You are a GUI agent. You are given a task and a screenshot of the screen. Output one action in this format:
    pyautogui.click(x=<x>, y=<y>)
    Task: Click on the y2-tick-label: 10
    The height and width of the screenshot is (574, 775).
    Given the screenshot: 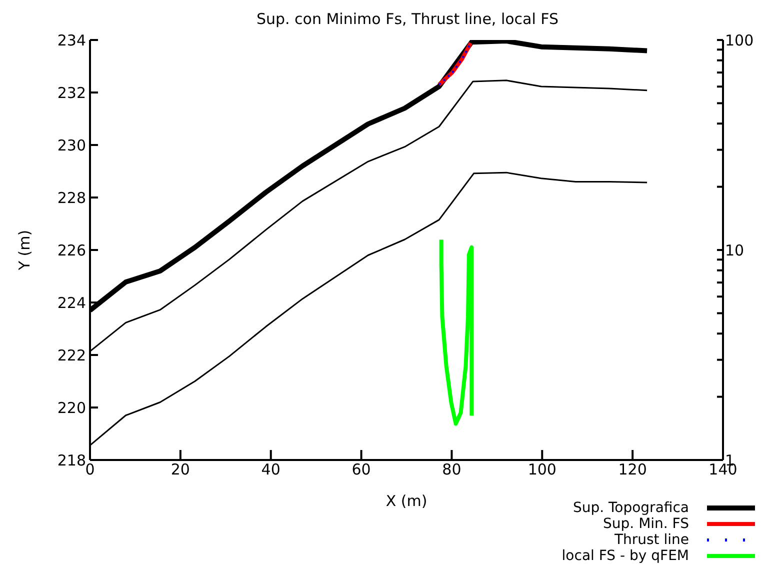 What is the action you would take?
    pyautogui.click(x=734, y=250)
    